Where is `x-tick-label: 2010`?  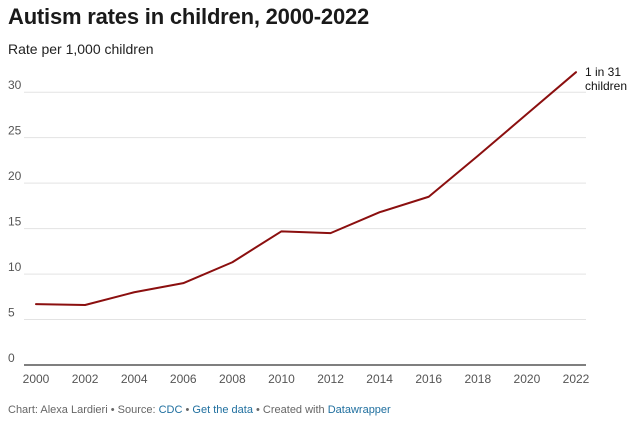
x-tick-label: 2010 is located at coordinates (281, 379).